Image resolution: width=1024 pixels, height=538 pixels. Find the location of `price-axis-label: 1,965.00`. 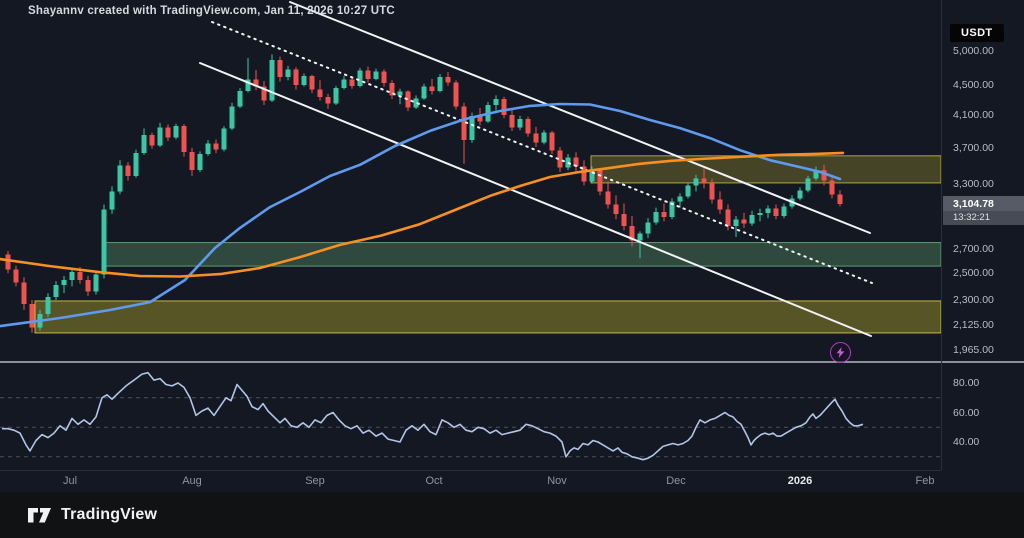

price-axis-label: 1,965.00 is located at coordinates (973, 350).